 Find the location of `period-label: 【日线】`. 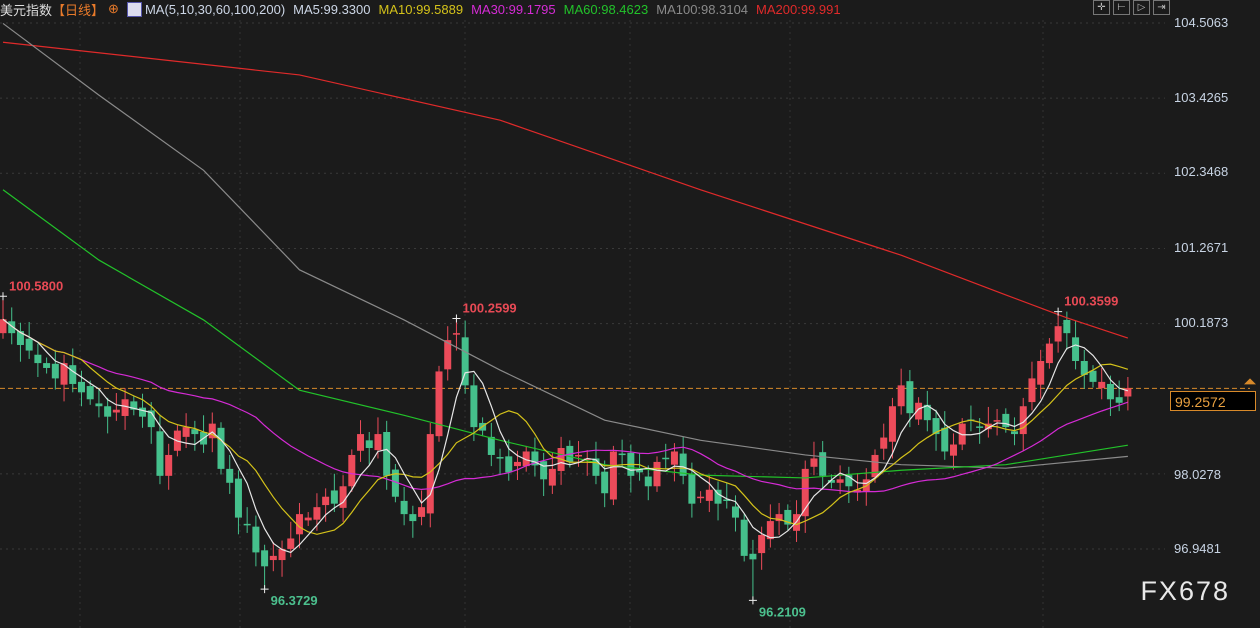

period-label: 【日线】 is located at coordinates (78, 10).